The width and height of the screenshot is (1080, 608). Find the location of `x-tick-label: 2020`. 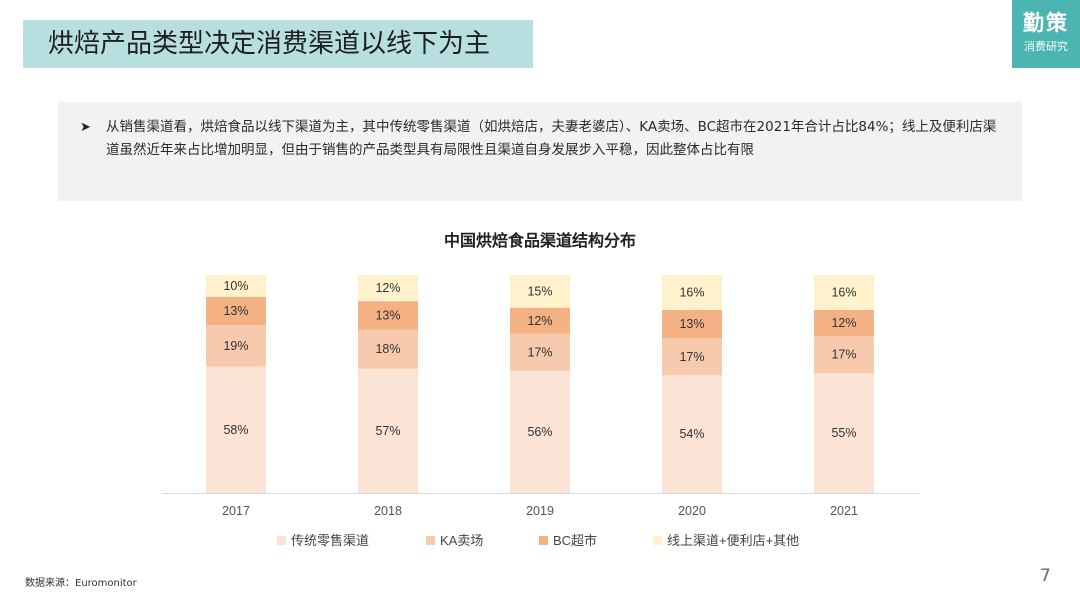

x-tick-label: 2020 is located at coordinates (692, 511).